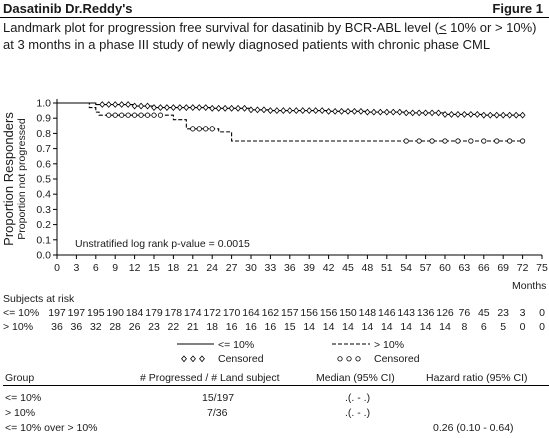  I want to click on y-tick-label: 0.5, so click(43, 180).